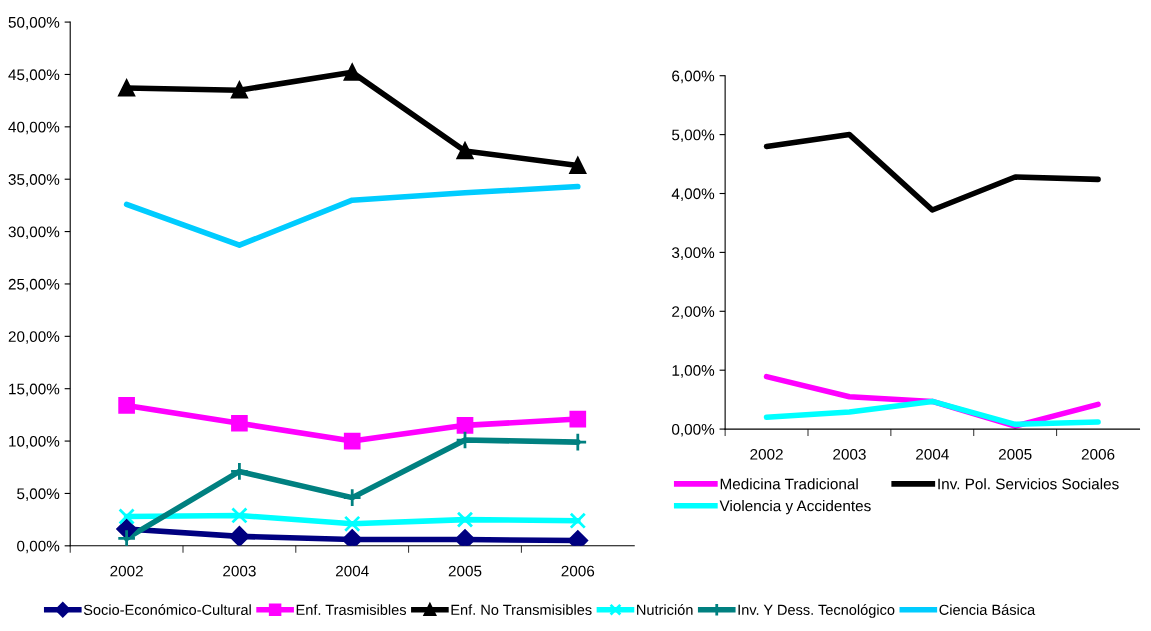 The image size is (1151, 631). Describe the element at coordinates (34, 23) in the screenshot. I see `y-tick-label: 50,00%` at that location.